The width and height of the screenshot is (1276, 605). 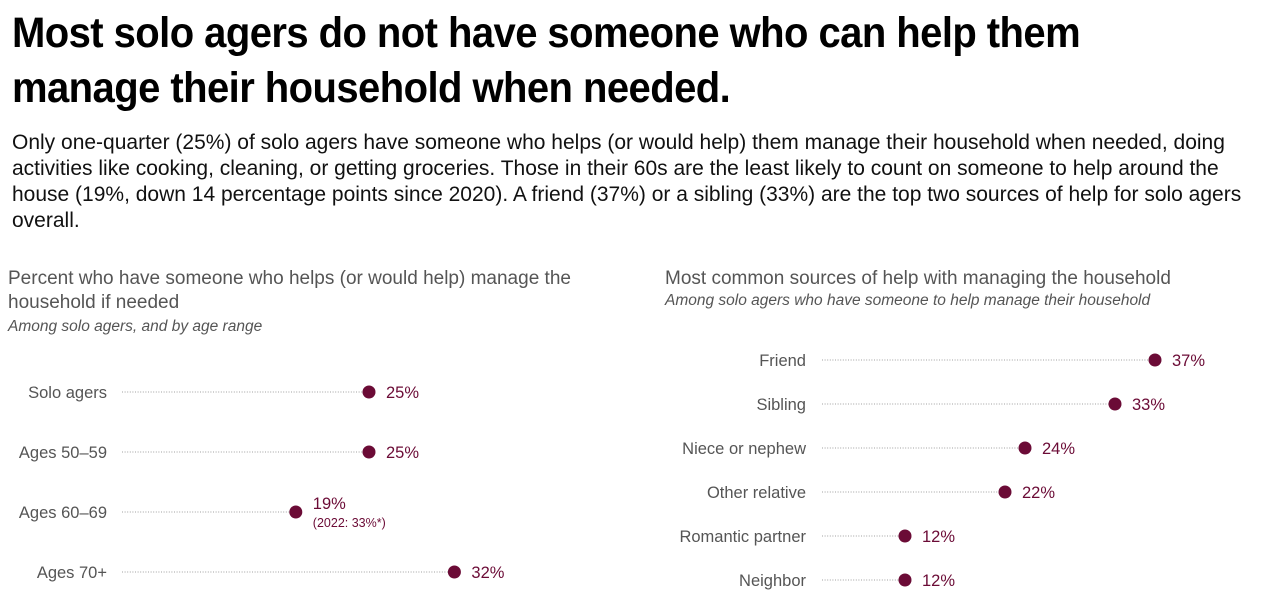 I want to click on category-label: Romantic partner, so click(x=742, y=537).